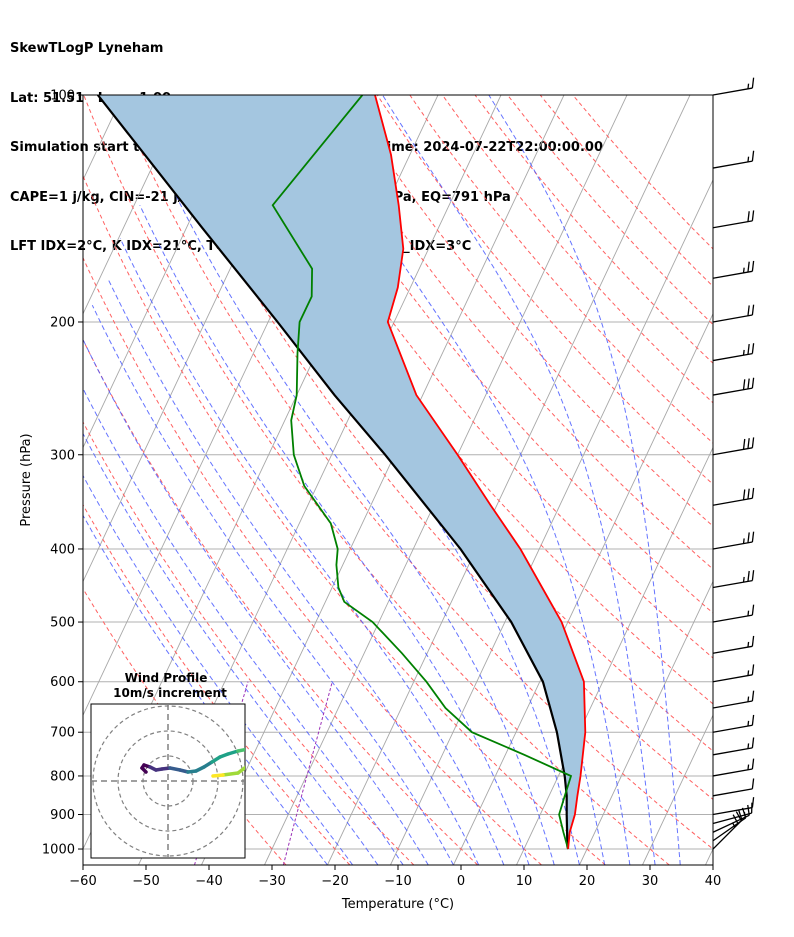 This screenshot has height=937, width=794. Describe the element at coordinates (58, 850) in the screenshot. I see `y-tick-label: 1000` at that location.